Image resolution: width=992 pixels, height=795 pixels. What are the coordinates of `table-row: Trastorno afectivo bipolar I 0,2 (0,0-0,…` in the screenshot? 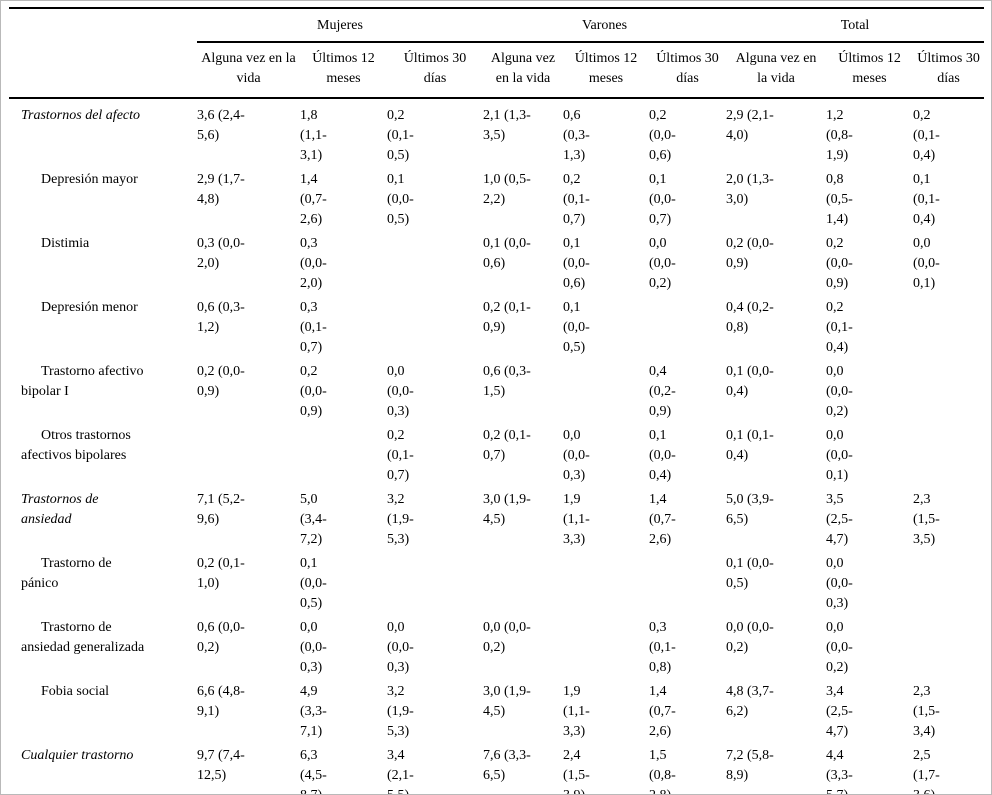 It's located at (496, 390).